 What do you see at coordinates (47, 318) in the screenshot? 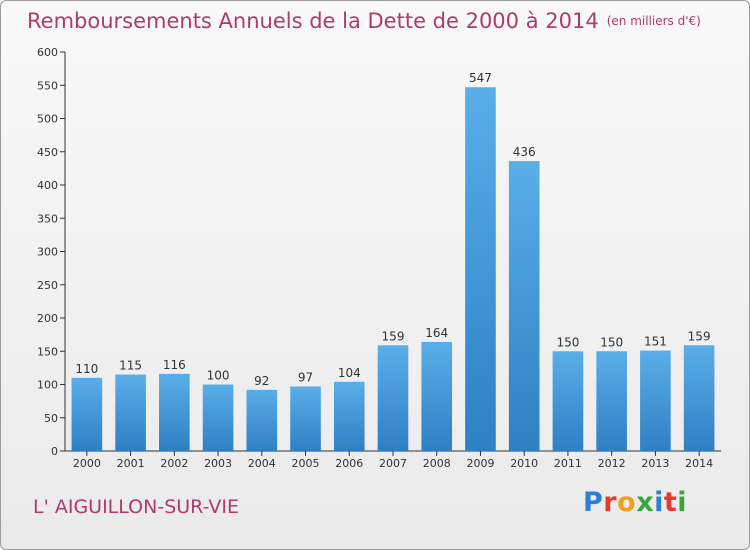
I see `y-tick-label: 200` at bounding box center [47, 318].